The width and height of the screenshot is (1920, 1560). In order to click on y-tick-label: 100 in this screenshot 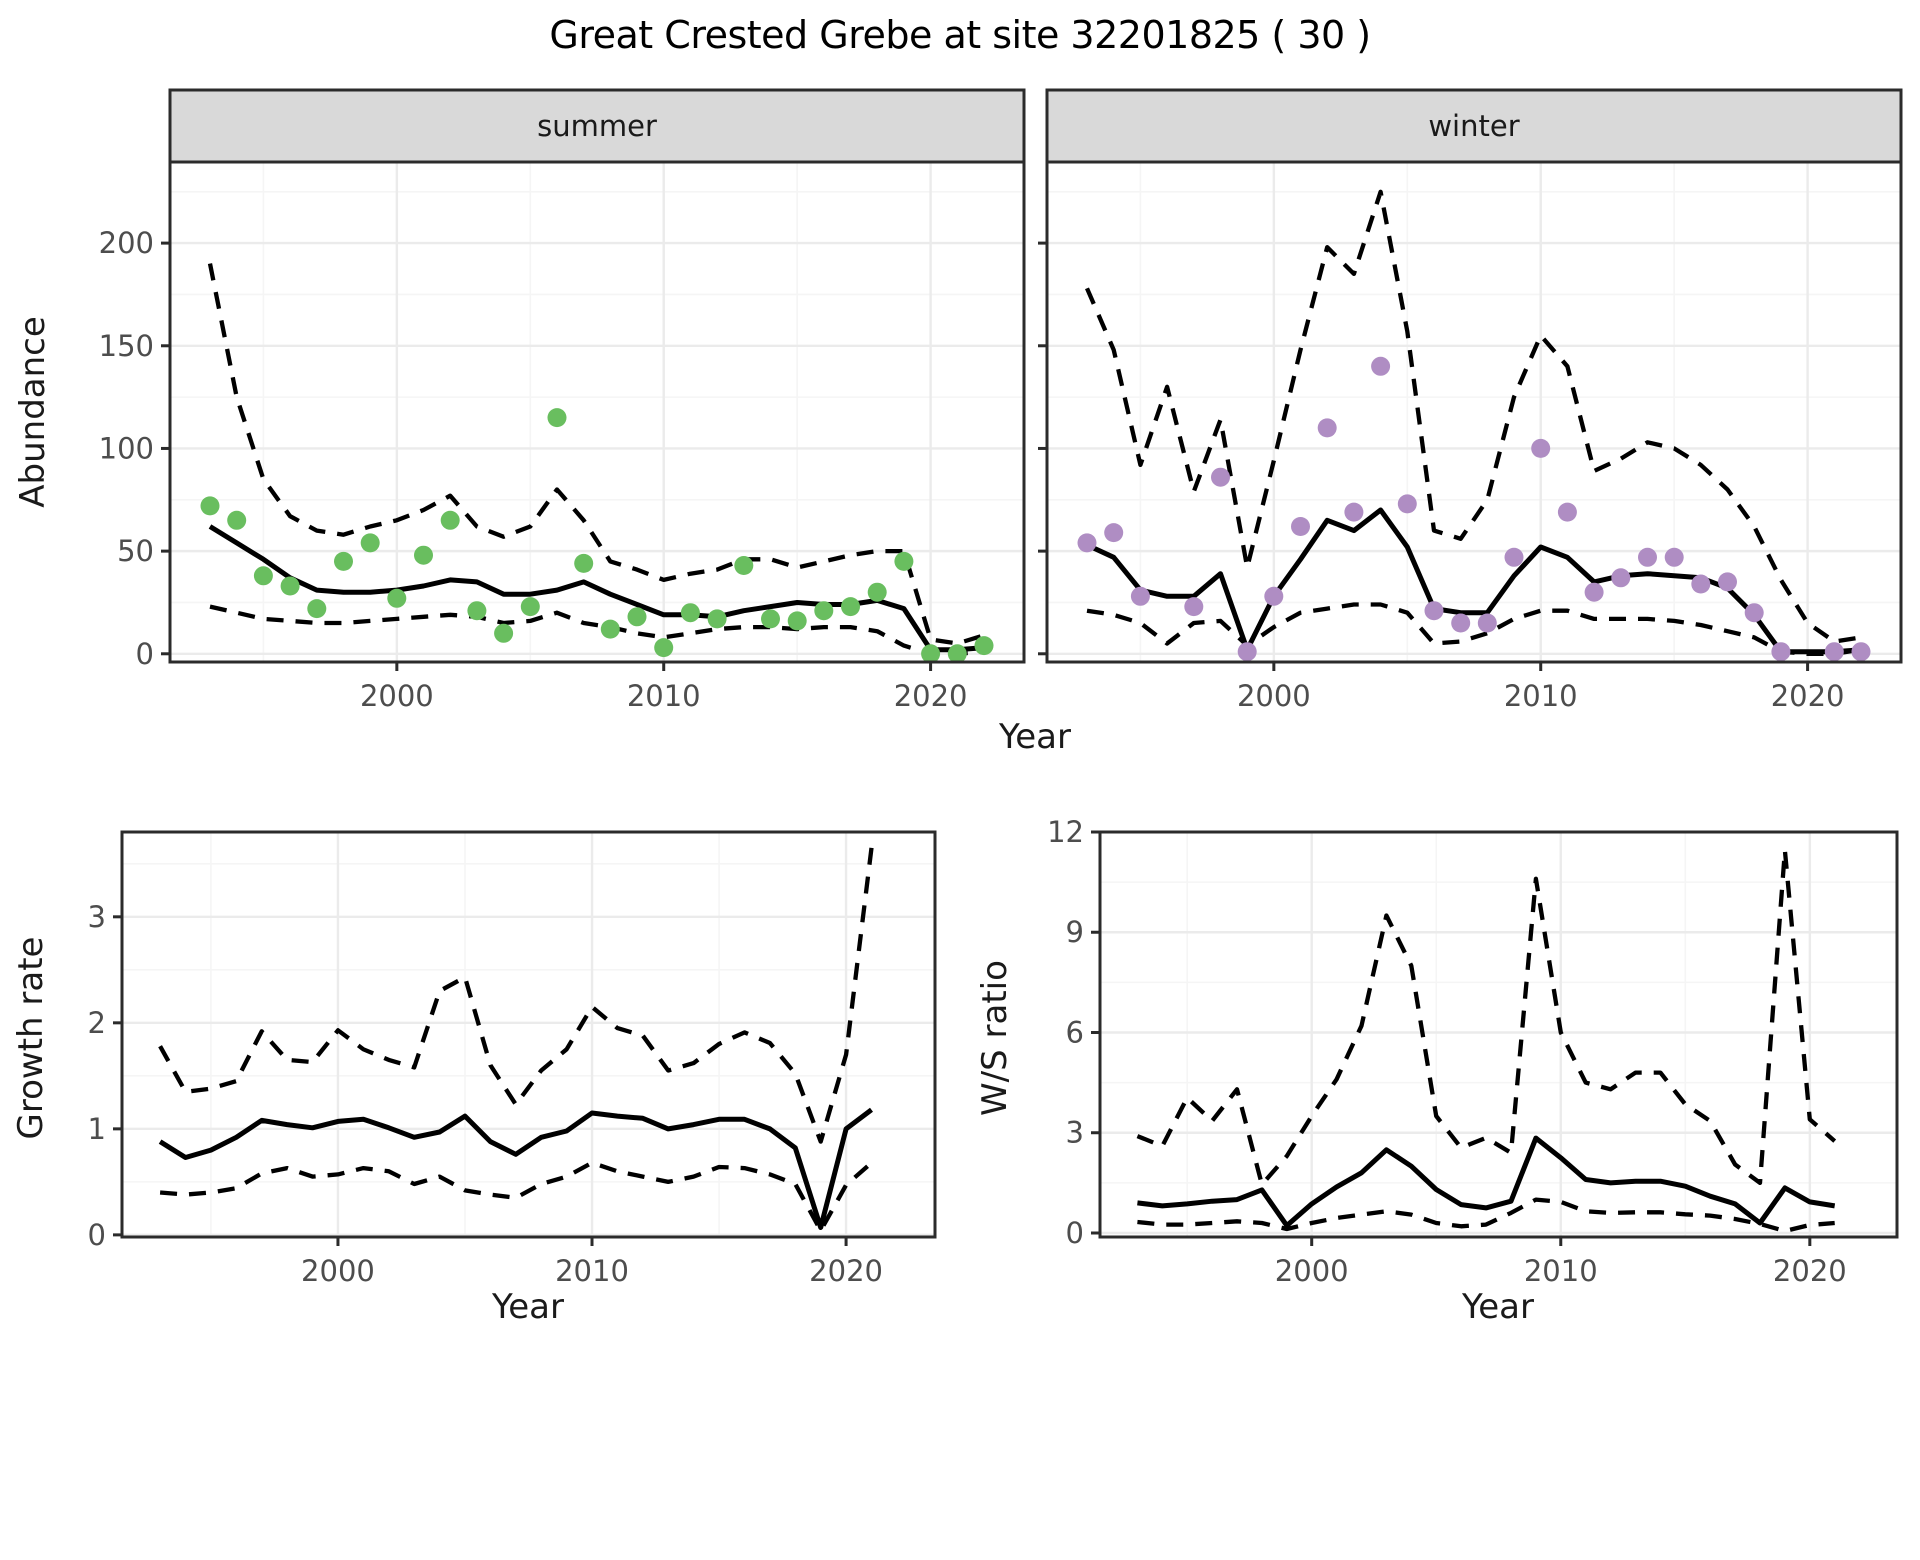, I will do `click(126, 448)`.